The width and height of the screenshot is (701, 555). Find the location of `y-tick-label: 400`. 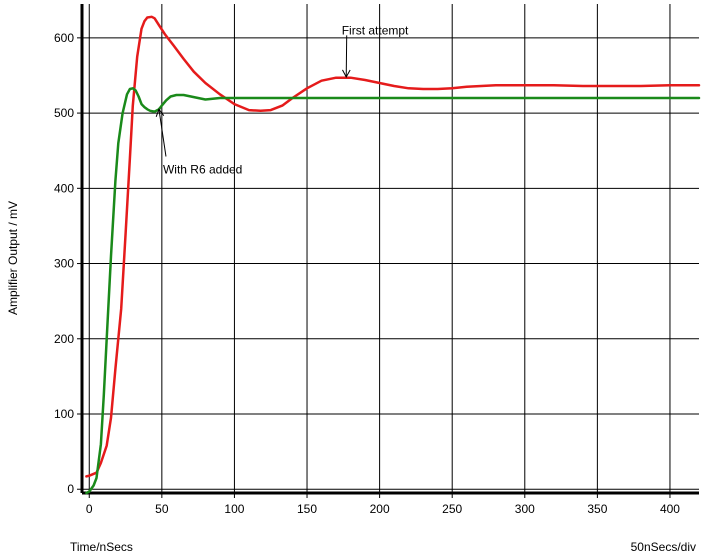

y-tick-label: 400 is located at coordinates (64, 188).